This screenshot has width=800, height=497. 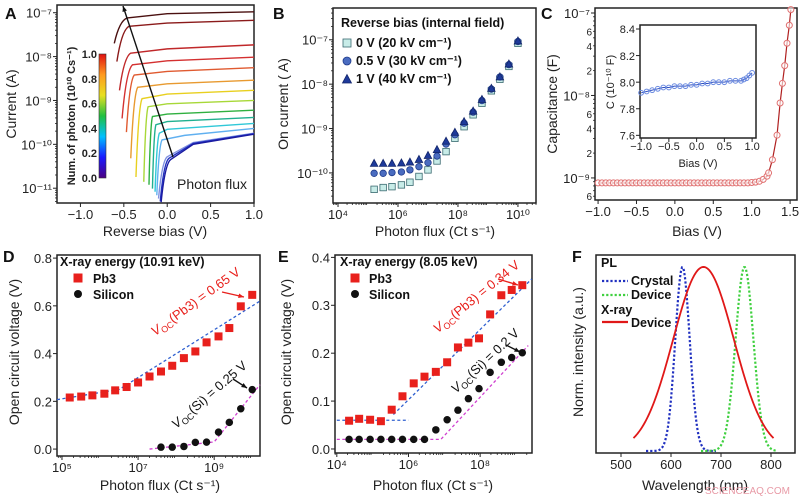 I want to click on c-x-tick-label: −1.0, so click(x=598, y=211).